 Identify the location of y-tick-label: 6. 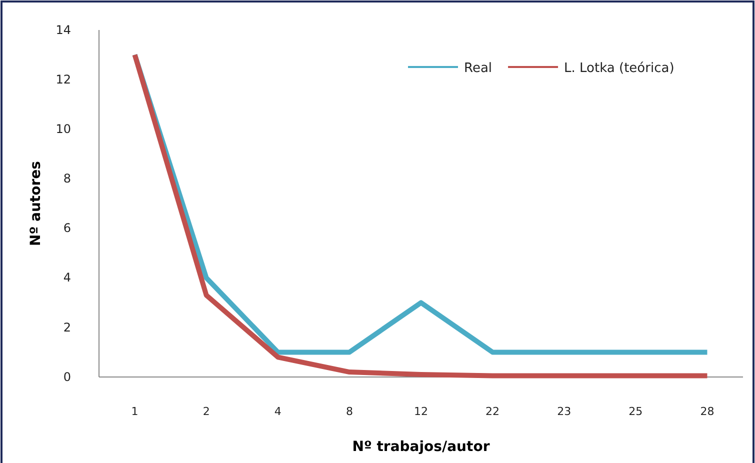
(67, 228).